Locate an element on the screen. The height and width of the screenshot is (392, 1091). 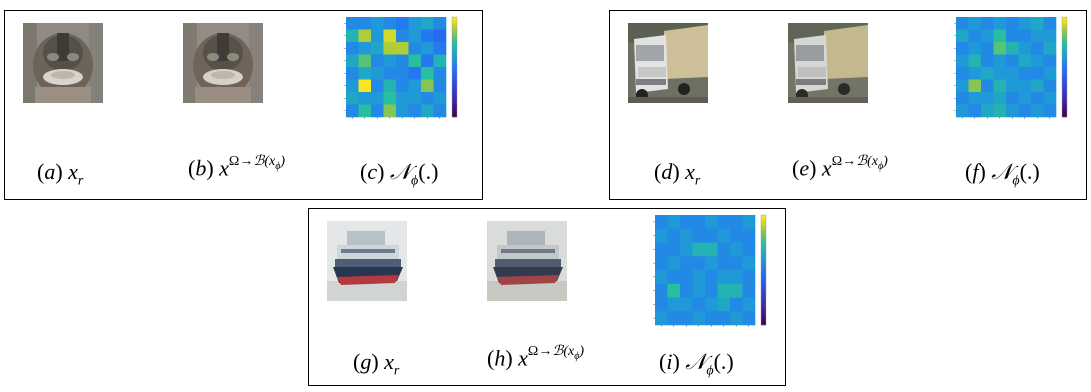
caption-f: (f) 𝒩ϕ(.) is located at coordinates (1002, 174).